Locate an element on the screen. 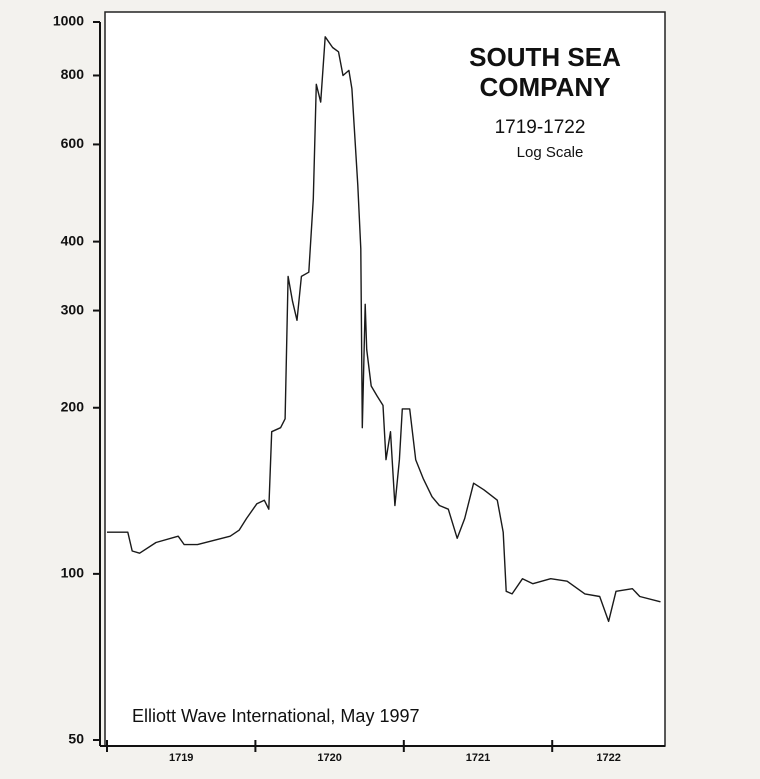 This screenshot has width=760, height=779. x-tick-label: 1722 is located at coordinates (608, 758).